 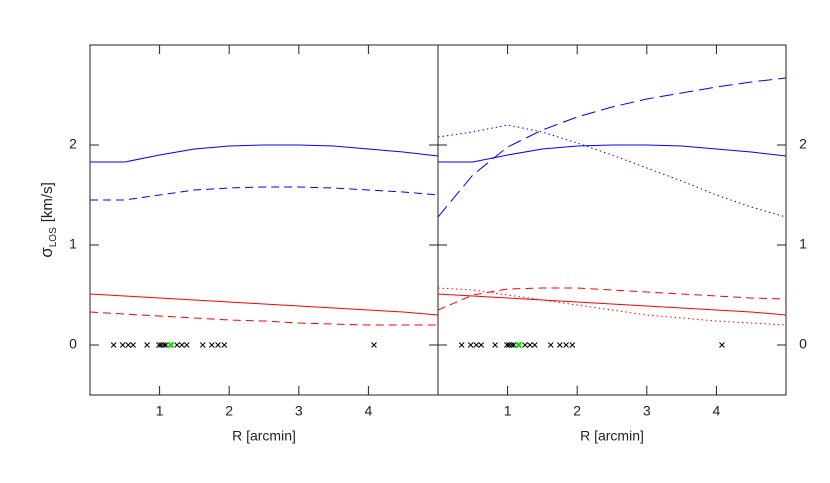 What do you see at coordinates (46, 252) in the screenshot?
I see `y-axis-symbol: σ` at bounding box center [46, 252].